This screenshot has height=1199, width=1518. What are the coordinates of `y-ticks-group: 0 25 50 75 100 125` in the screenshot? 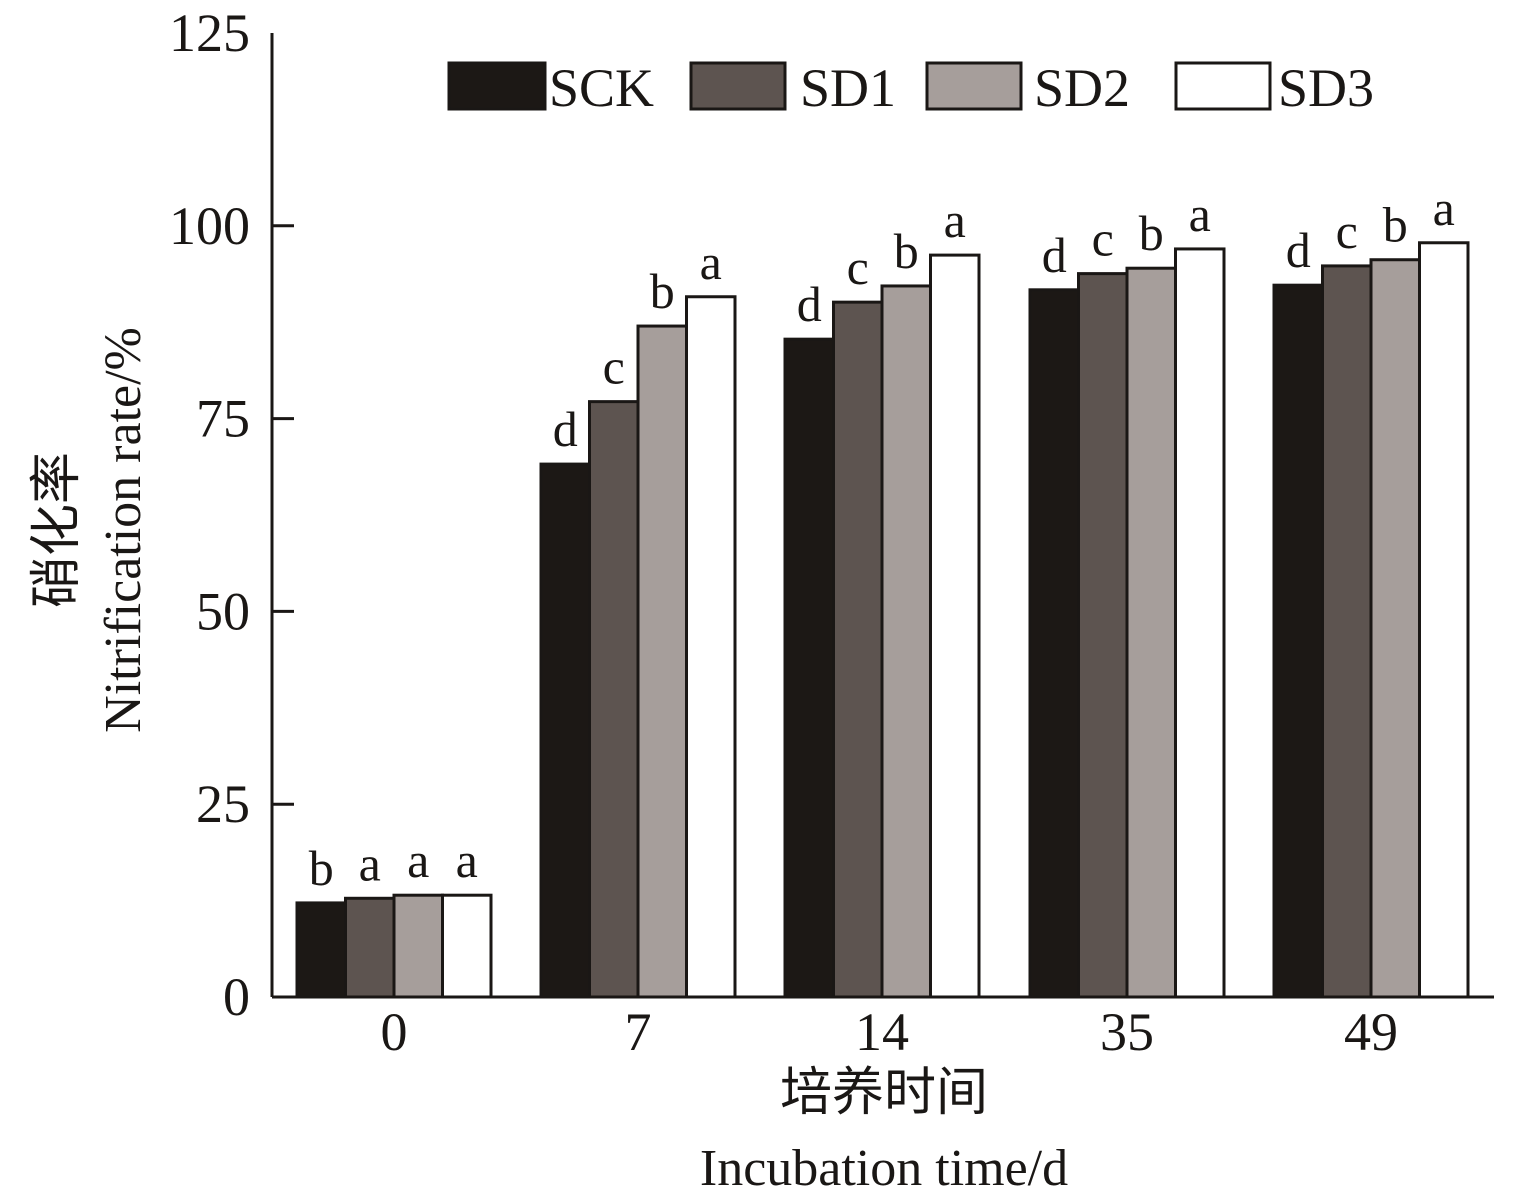 It's located at (231, 515).